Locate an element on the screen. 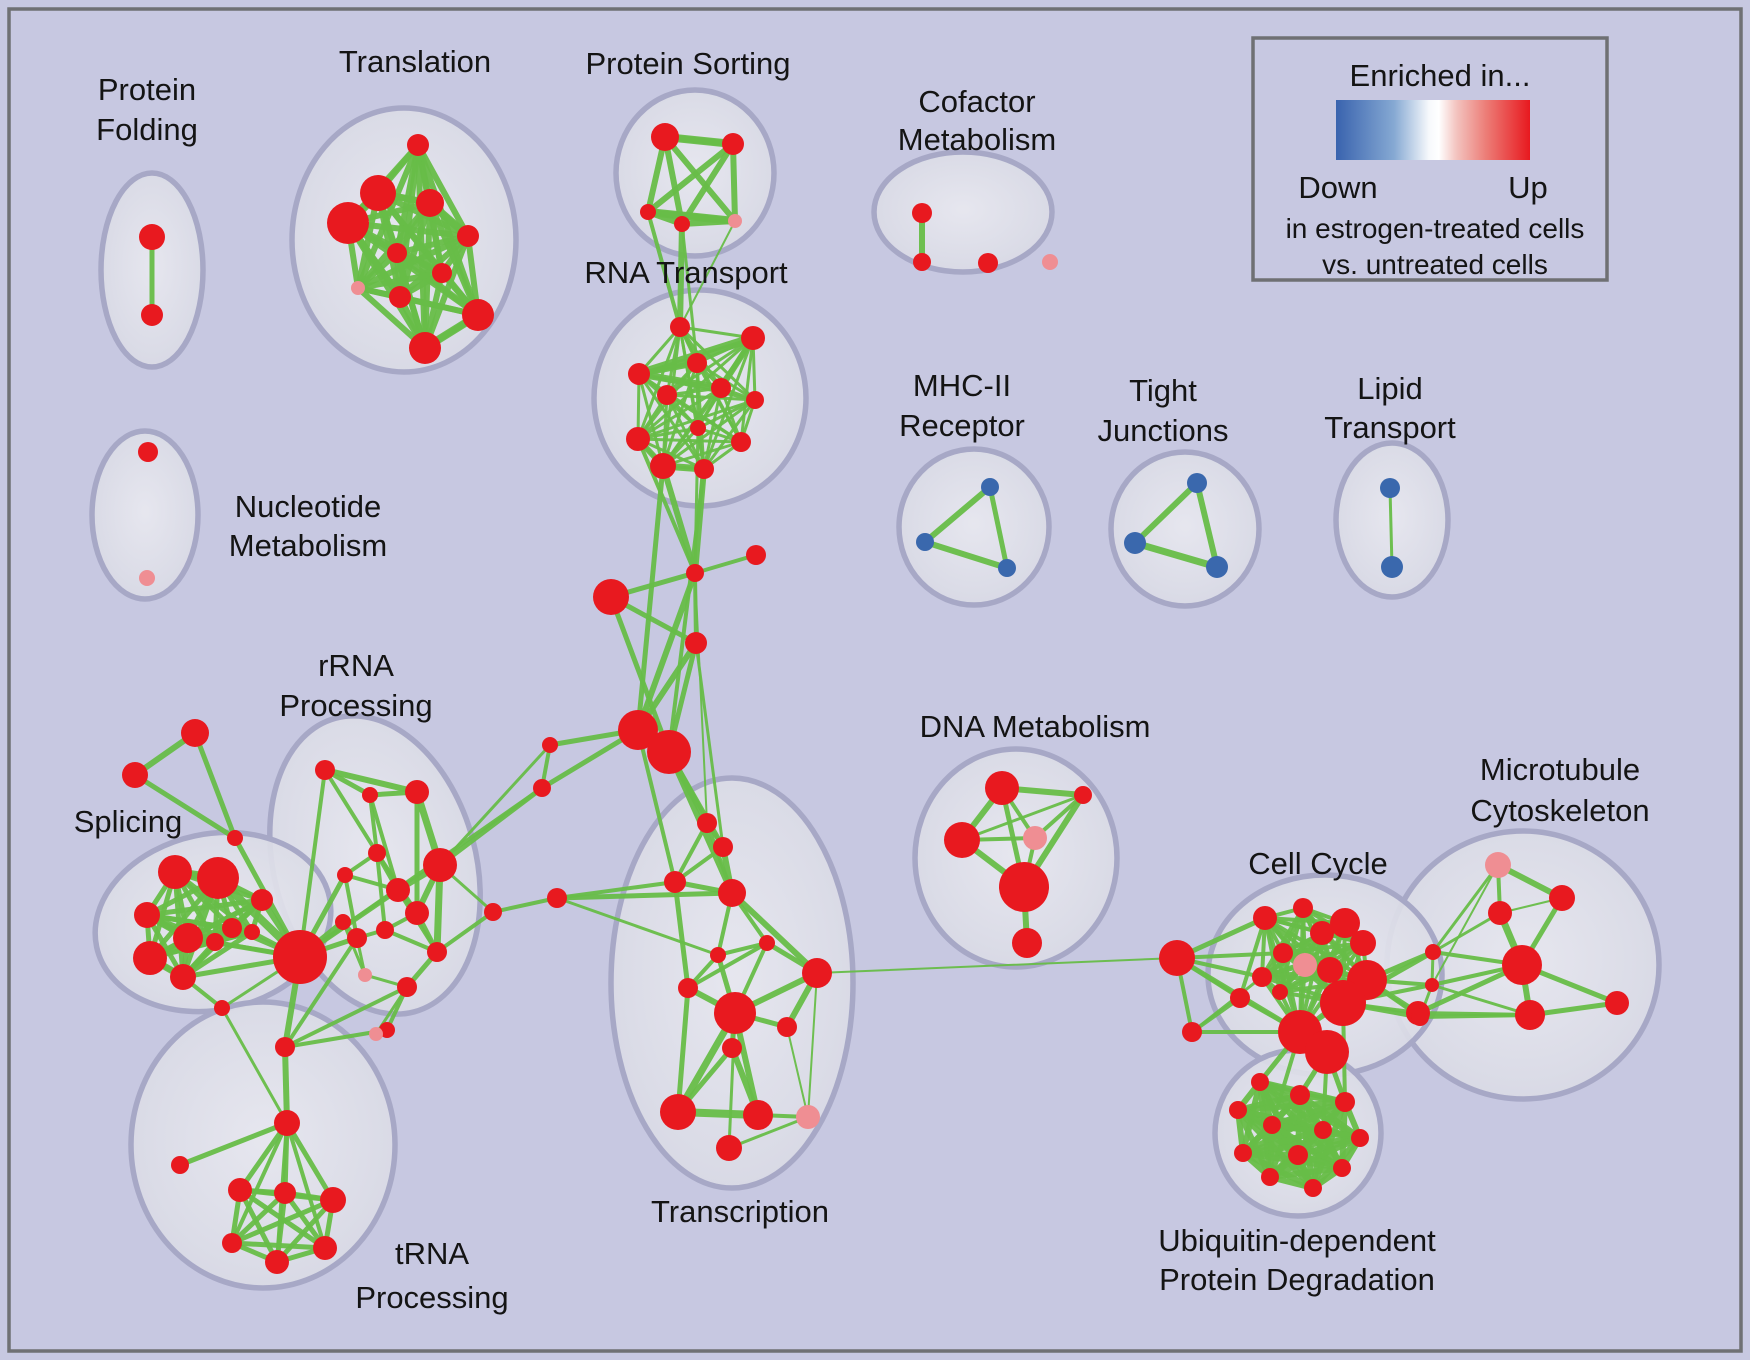 This screenshot has height=1360, width=1750. edge-T1-Tc is located at coordinates (215, 785).